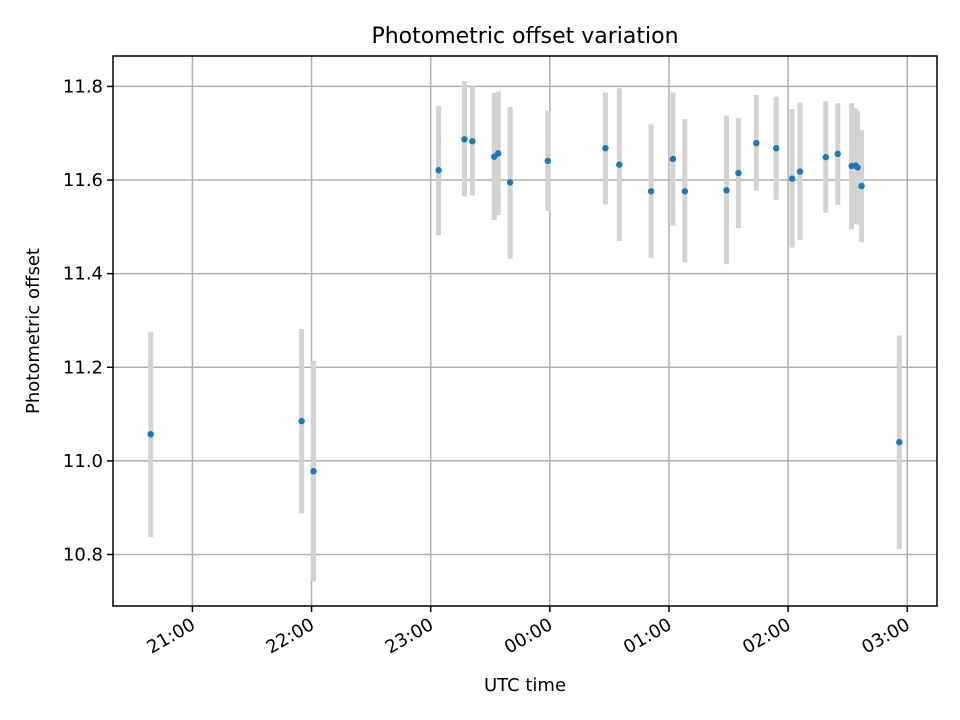 The height and width of the screenshot is (720, 960). Describe the element at coordinates (83, 367) in the screenshot. I see `y-tick-label: 11.2` at that location.